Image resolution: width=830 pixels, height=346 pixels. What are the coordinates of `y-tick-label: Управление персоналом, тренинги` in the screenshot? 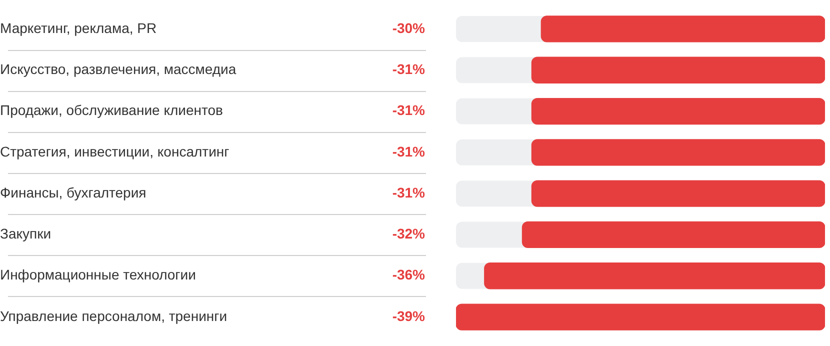 It's located at (114, 316).